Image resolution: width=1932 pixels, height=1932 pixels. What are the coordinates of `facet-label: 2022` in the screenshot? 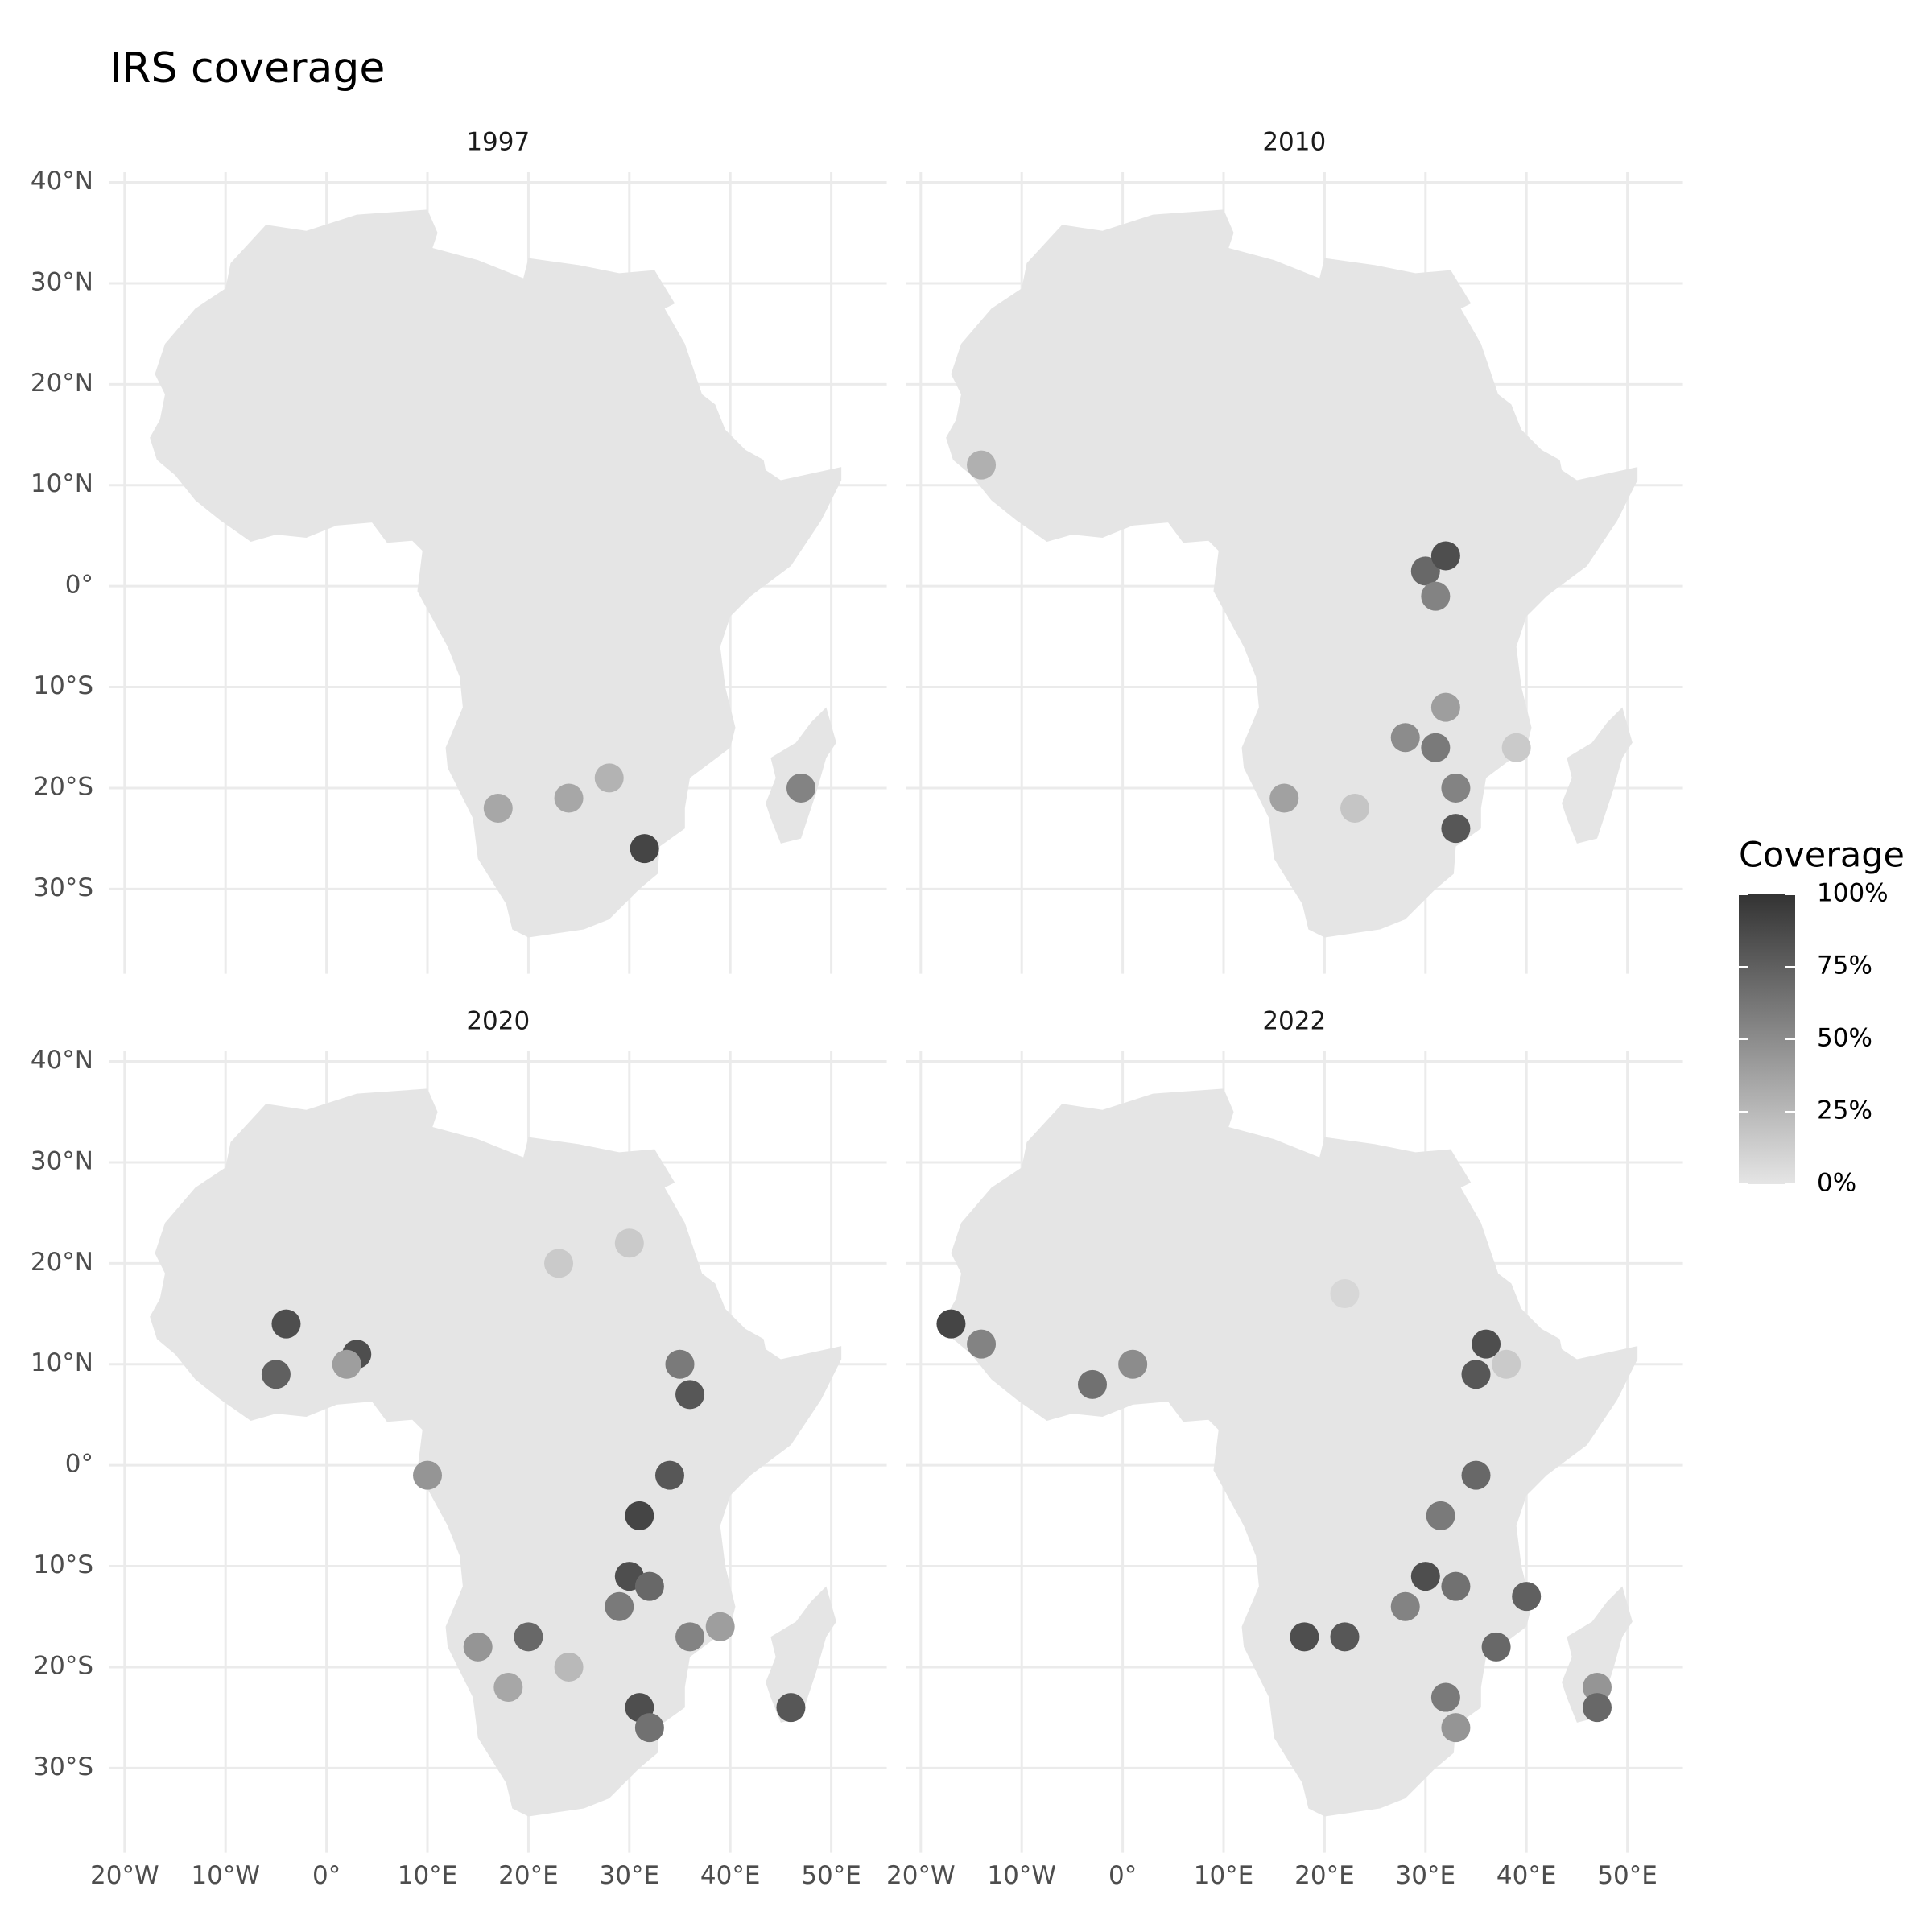 It's located at (1294, 1021).